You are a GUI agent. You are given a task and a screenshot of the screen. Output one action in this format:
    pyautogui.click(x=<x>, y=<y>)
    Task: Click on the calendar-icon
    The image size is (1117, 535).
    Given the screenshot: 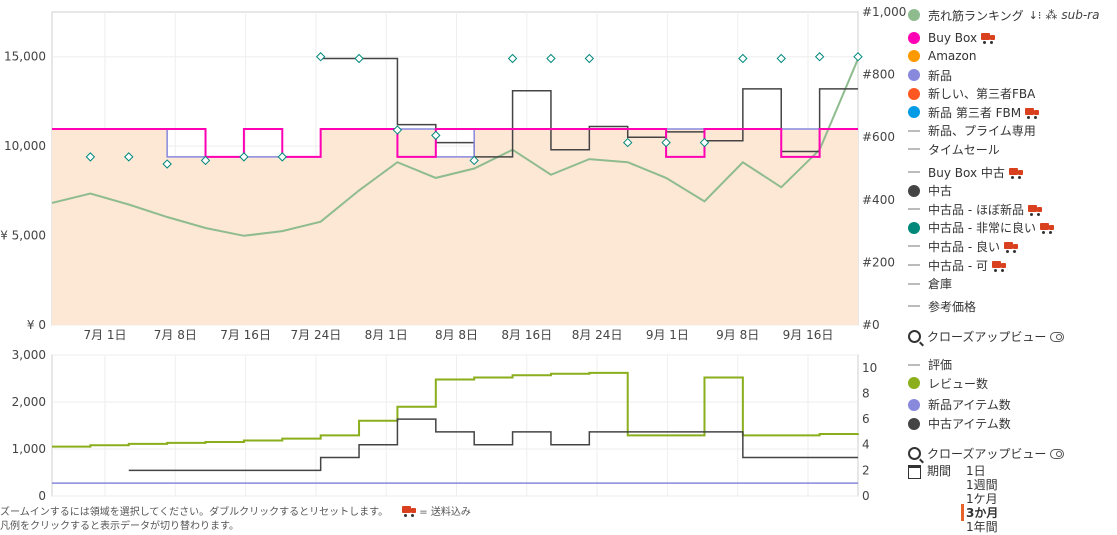 What is the action you would take?
    pyautogui.click(x=914, y=471)
    